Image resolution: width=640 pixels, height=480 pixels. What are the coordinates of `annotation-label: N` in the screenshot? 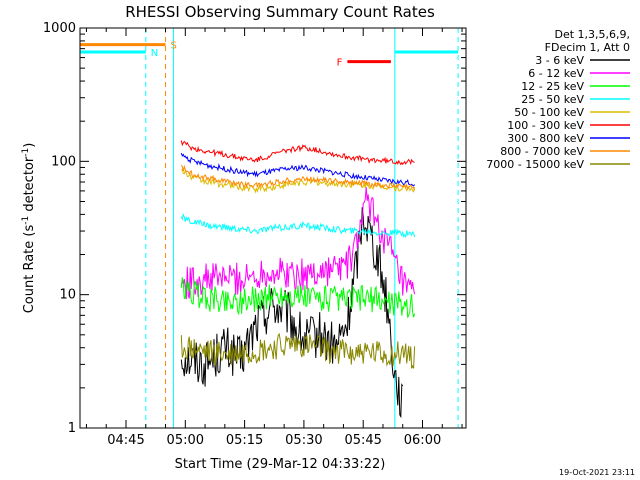 It's located at (154, 53).